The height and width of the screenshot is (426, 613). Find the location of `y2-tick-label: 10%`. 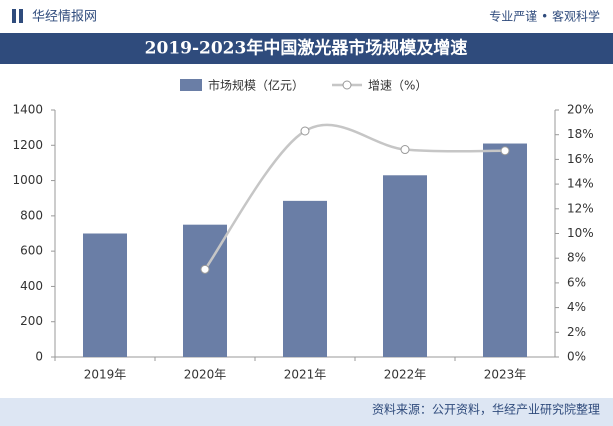

y2-tick-label: 10% is located at coordinates (580, 233).